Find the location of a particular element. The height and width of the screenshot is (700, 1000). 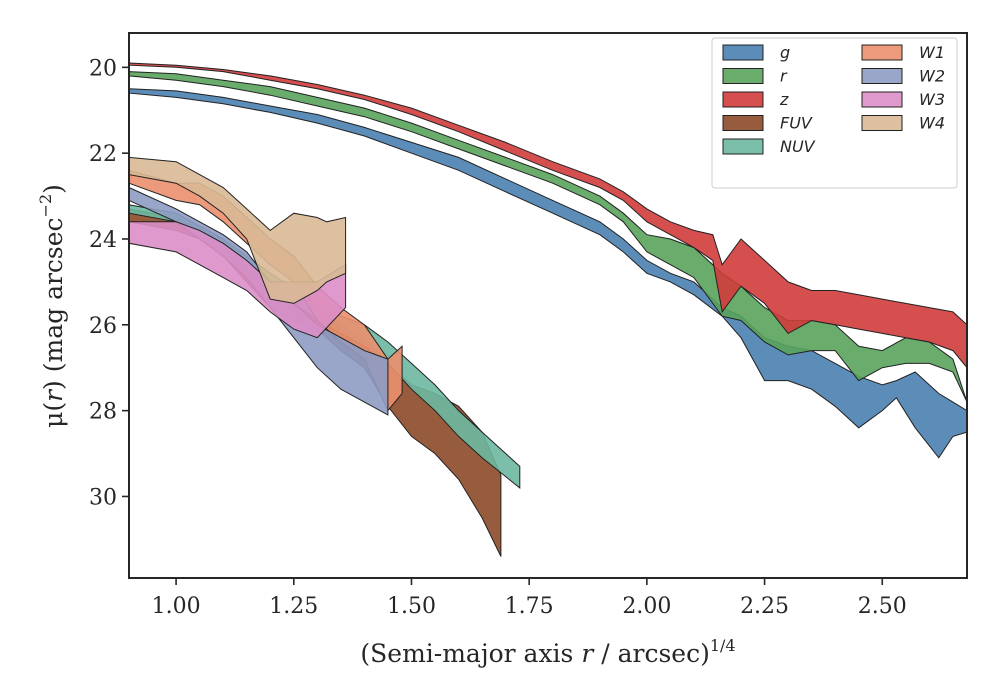

legend-label-w2: W2 is located at coordinates (932, 76).